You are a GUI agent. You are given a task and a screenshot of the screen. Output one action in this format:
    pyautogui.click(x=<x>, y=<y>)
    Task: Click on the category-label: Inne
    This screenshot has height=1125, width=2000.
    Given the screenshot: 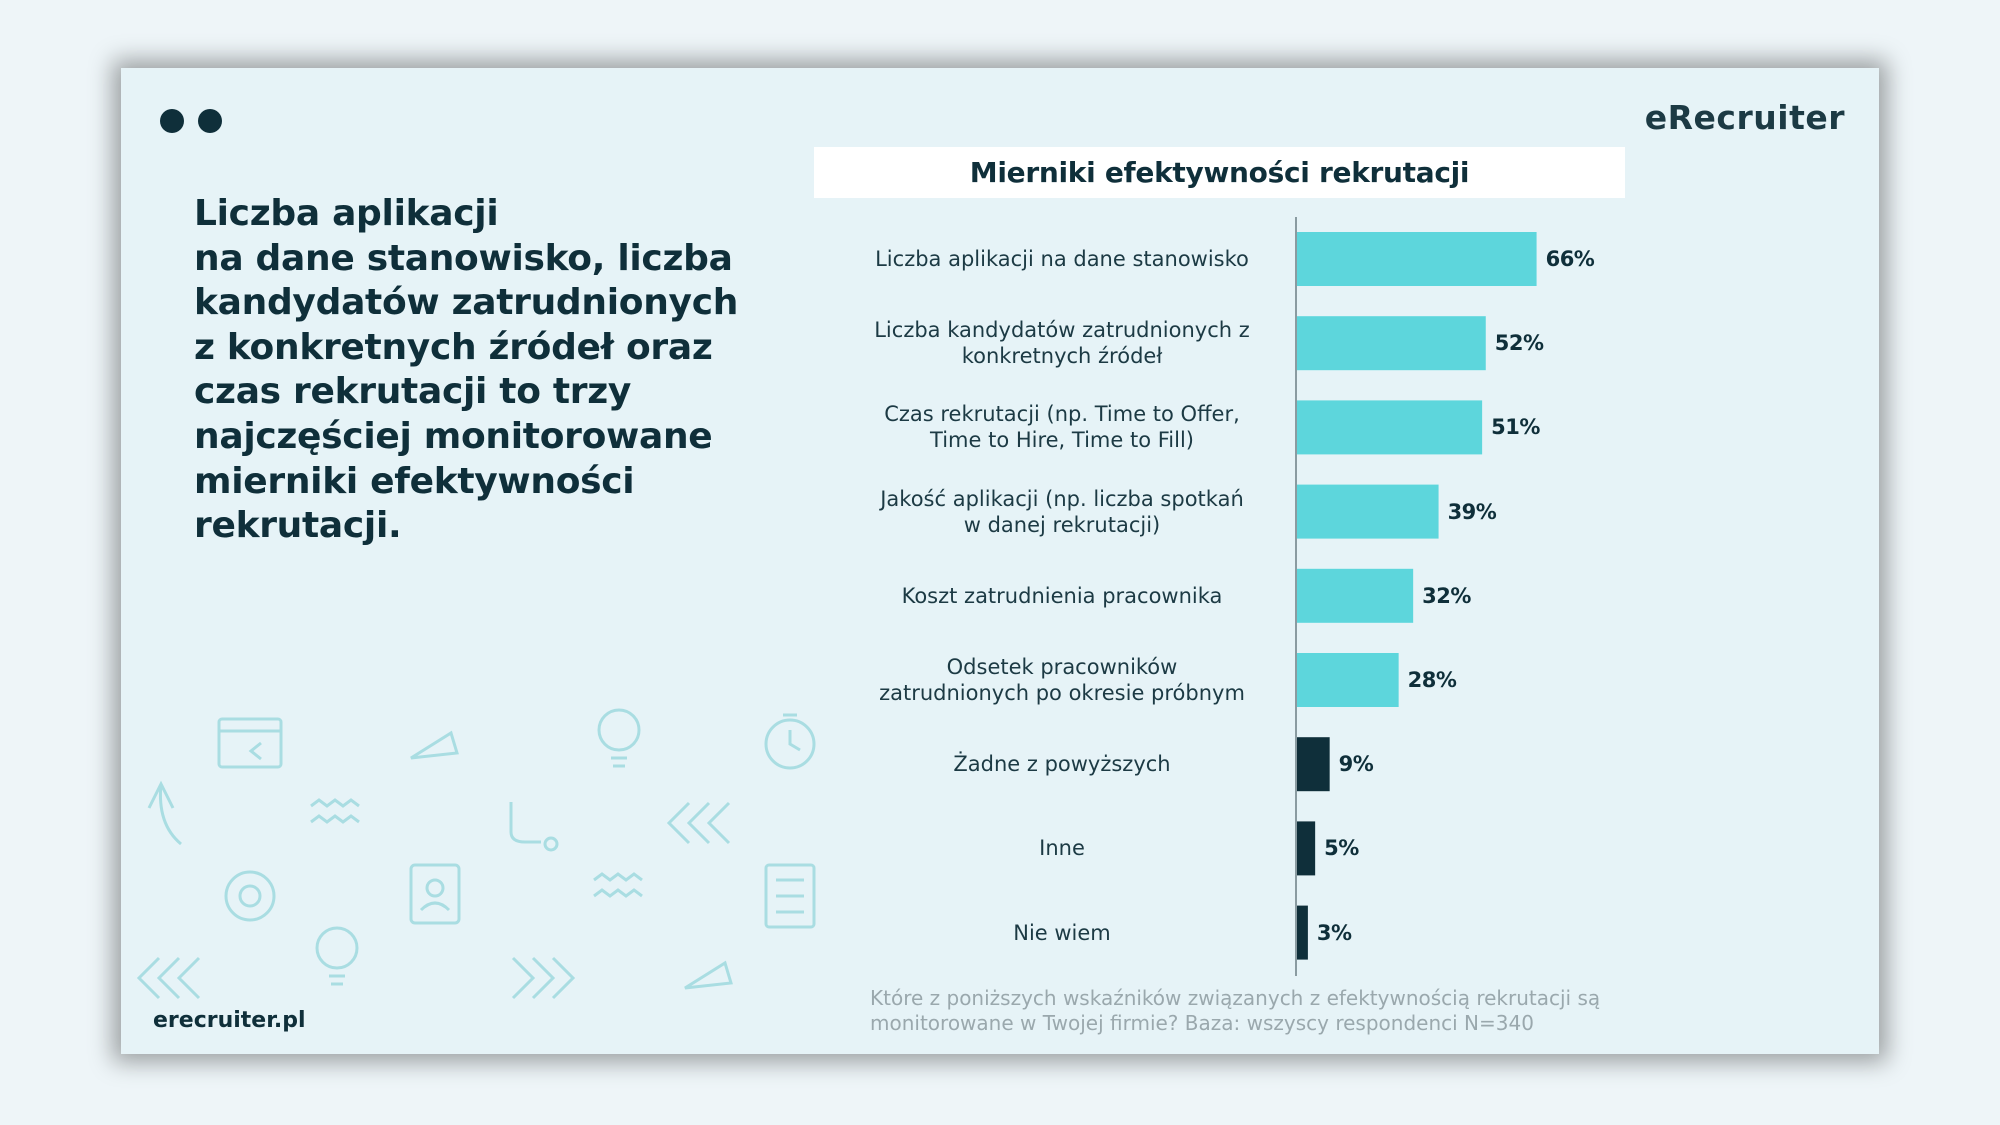 What is the action you would take?
    pyautogui.click(x=1062, y=848)
    